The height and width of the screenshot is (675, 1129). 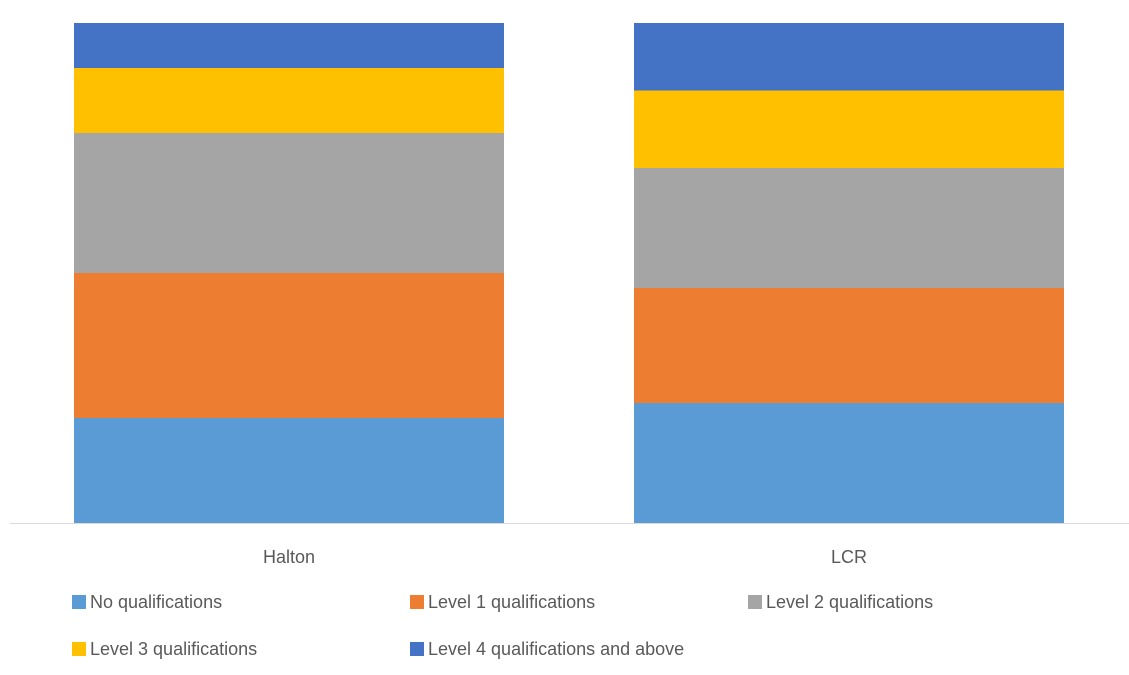 I want to click on legend-label-level-4-qualifications-and-above: Level 4 qualifications and above, so click(x=556, y=649).